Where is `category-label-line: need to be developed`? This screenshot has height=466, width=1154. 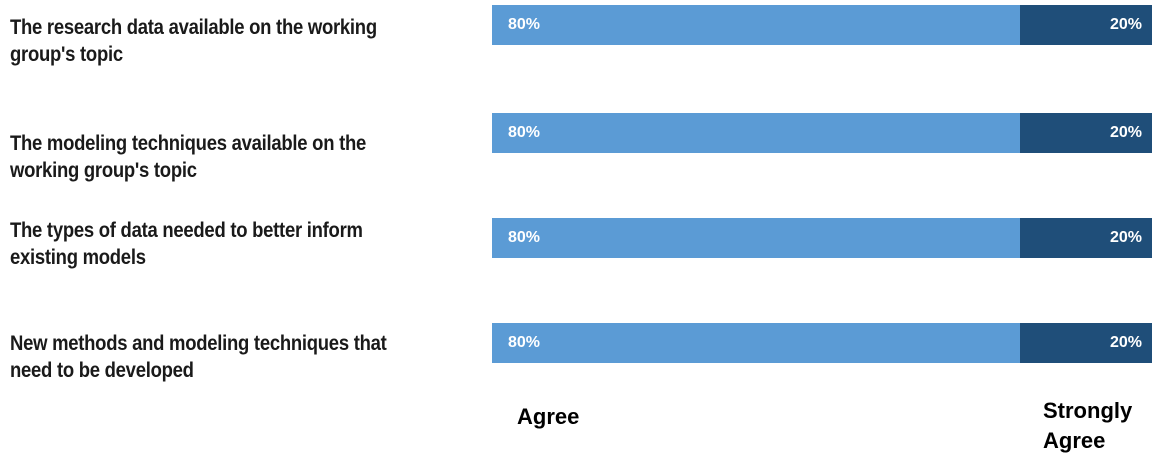
category-label-line: need to be developed is located at coordinates (102, 370).